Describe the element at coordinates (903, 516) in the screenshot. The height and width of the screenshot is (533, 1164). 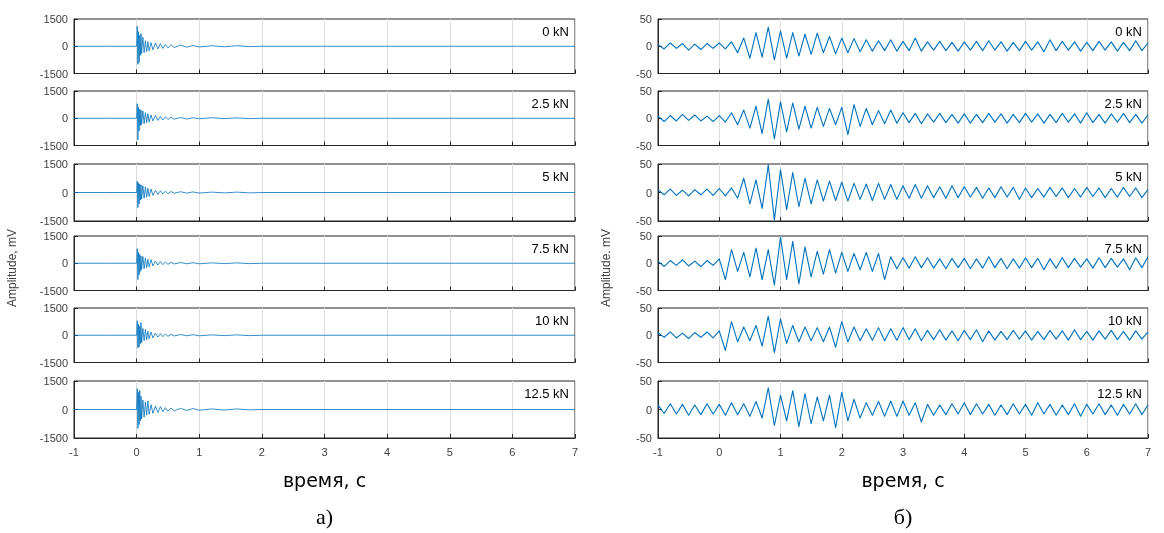
I see `text: б)` at that location.